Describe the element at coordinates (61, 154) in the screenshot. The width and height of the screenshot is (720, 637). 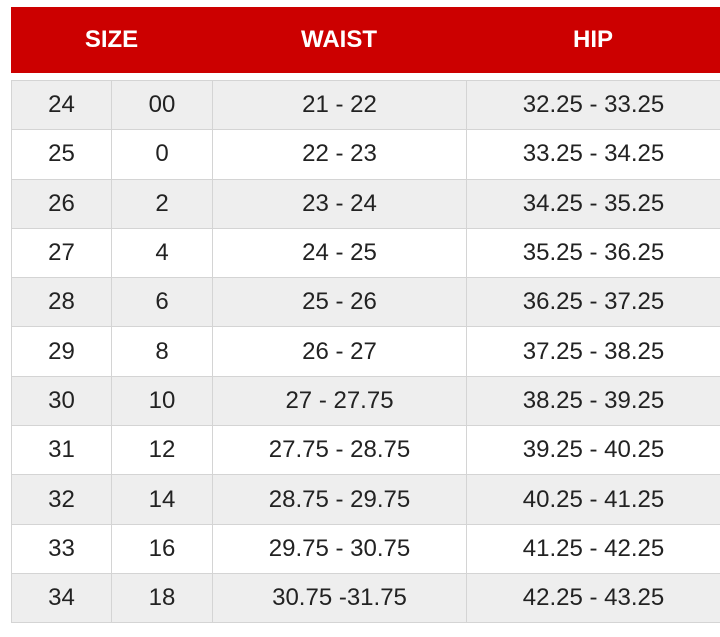
I see `size-numeric-cell: 25` at that location.